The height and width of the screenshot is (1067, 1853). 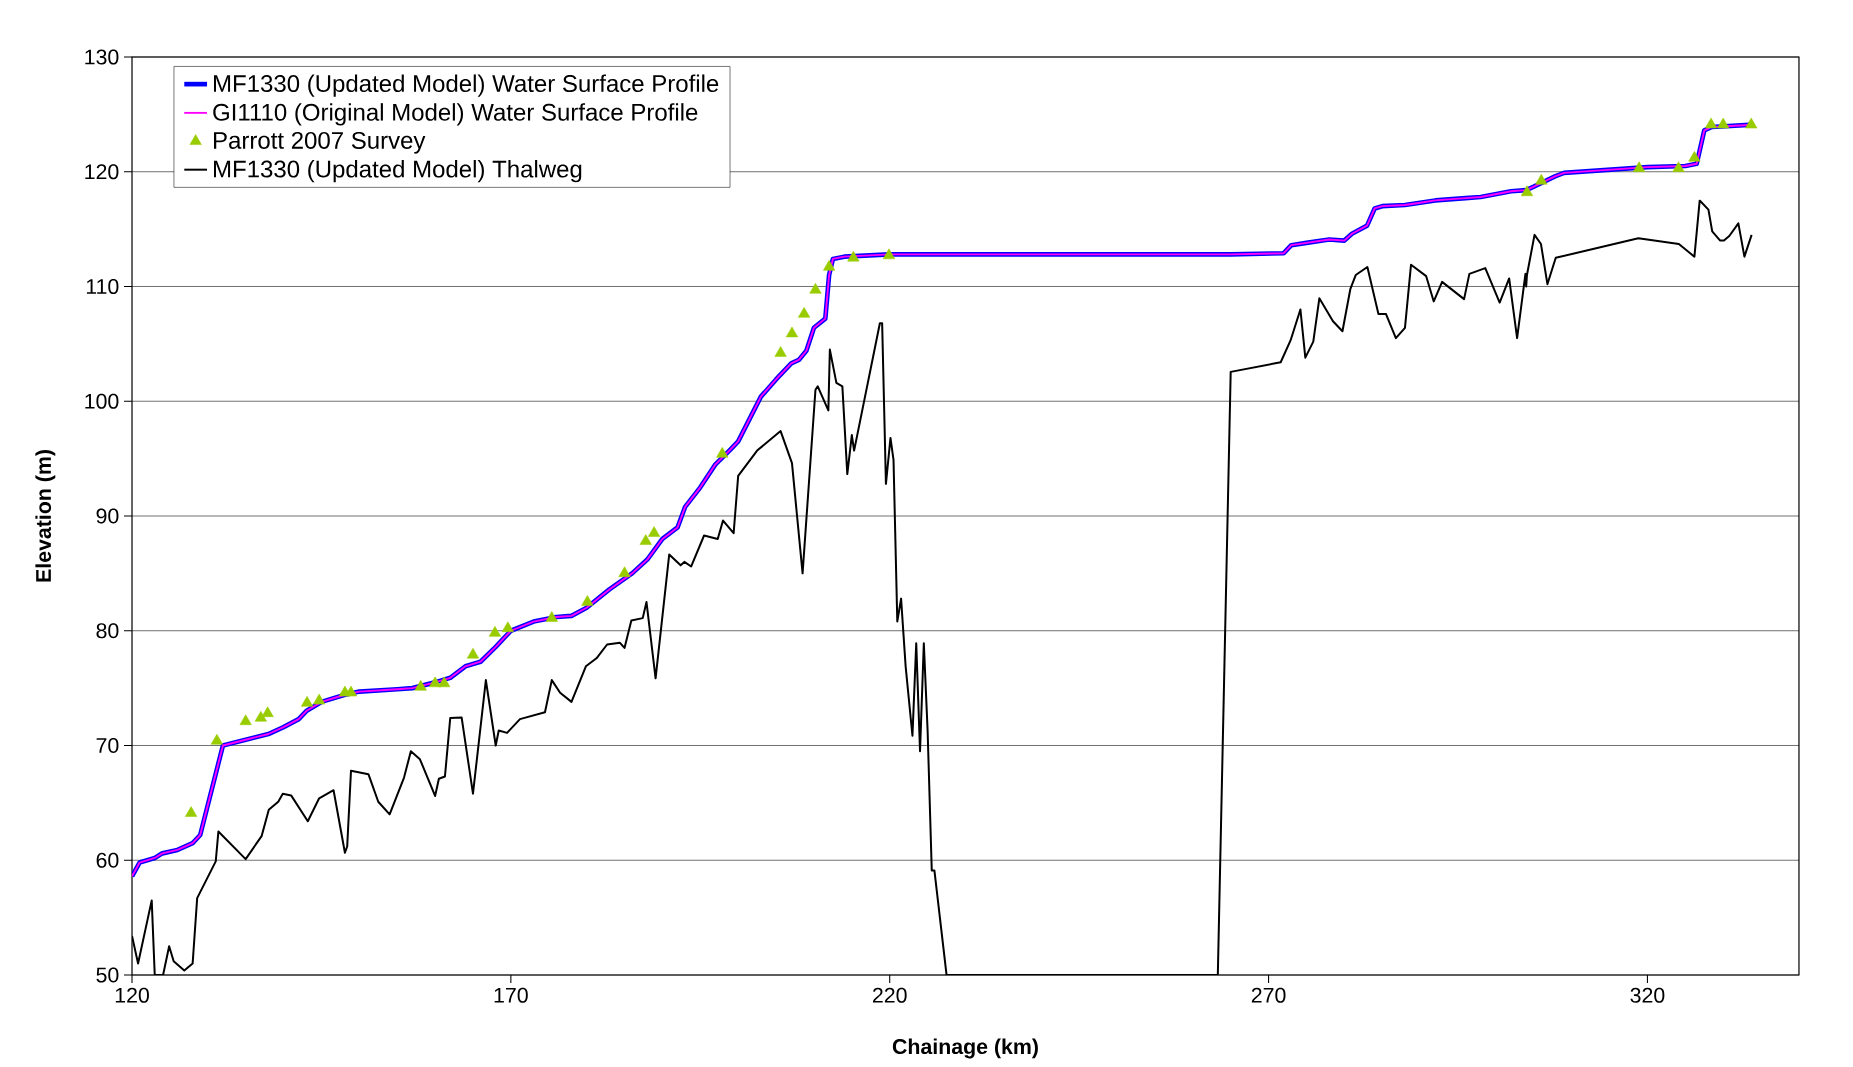 I want to click on x-tick-label: 170, so click(x=511, y=995).